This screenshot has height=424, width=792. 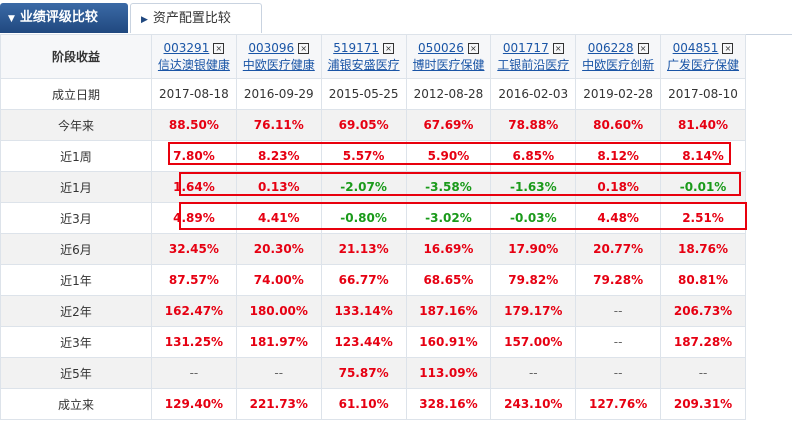 I want to click on fund-header: 519171 × 浦银安盛医疗, so click(x=363, y=56).